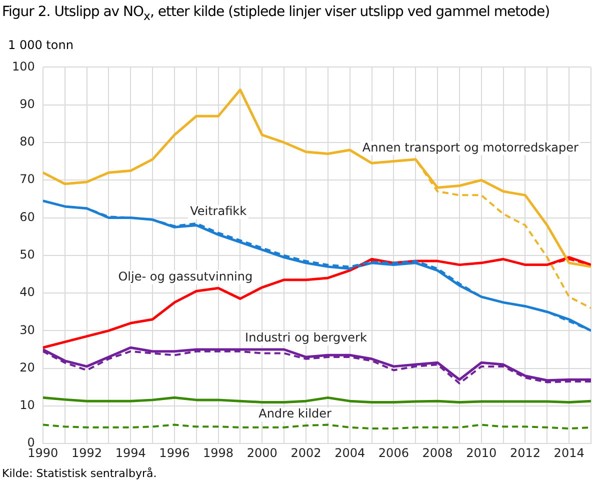 The width and height of the screenshot is (609, 488). Describe the element at coordinates (23, 66) in the screenshot. I see `y-tick-label: 100` at that location.